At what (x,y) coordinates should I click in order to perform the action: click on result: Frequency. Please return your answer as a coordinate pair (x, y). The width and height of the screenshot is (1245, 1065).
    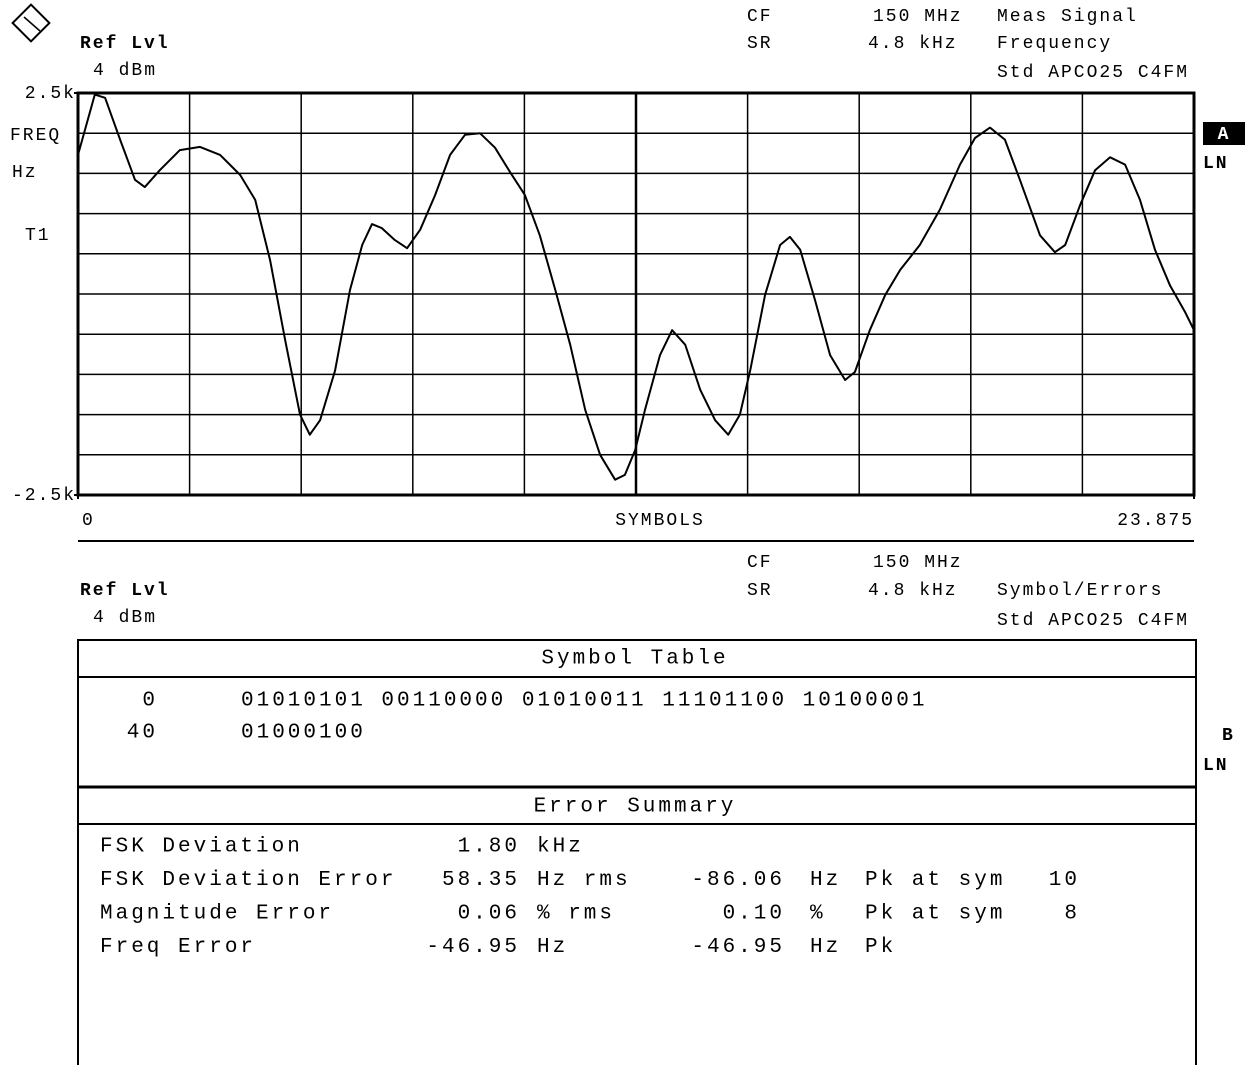
    Looking at the image, I should click on (1054, 44).